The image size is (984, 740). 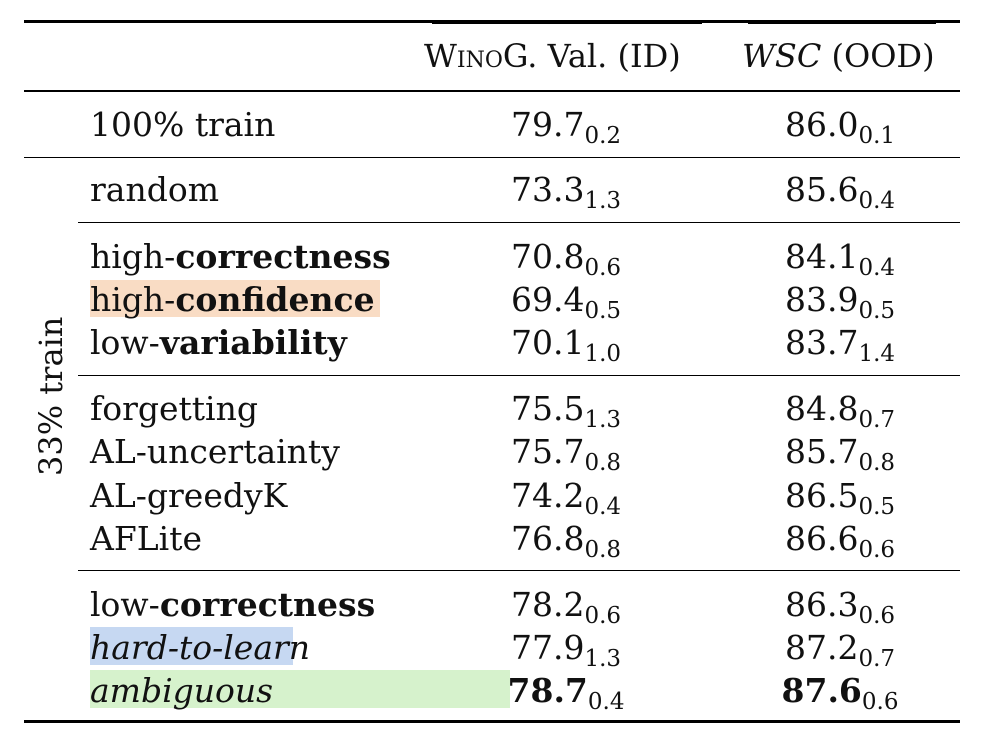 I want to click on low-correctness-winogrande: 78.20.6, so click(x=566, y=607).